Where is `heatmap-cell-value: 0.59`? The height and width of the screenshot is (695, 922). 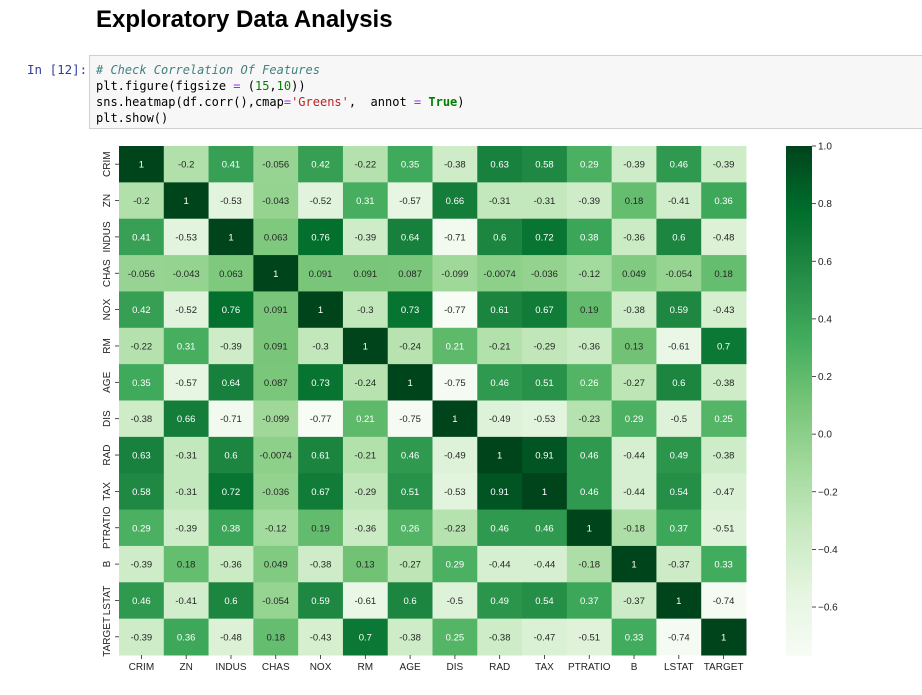
heatmap-cell-value: 0.59 is located at coordinates (320, 601).